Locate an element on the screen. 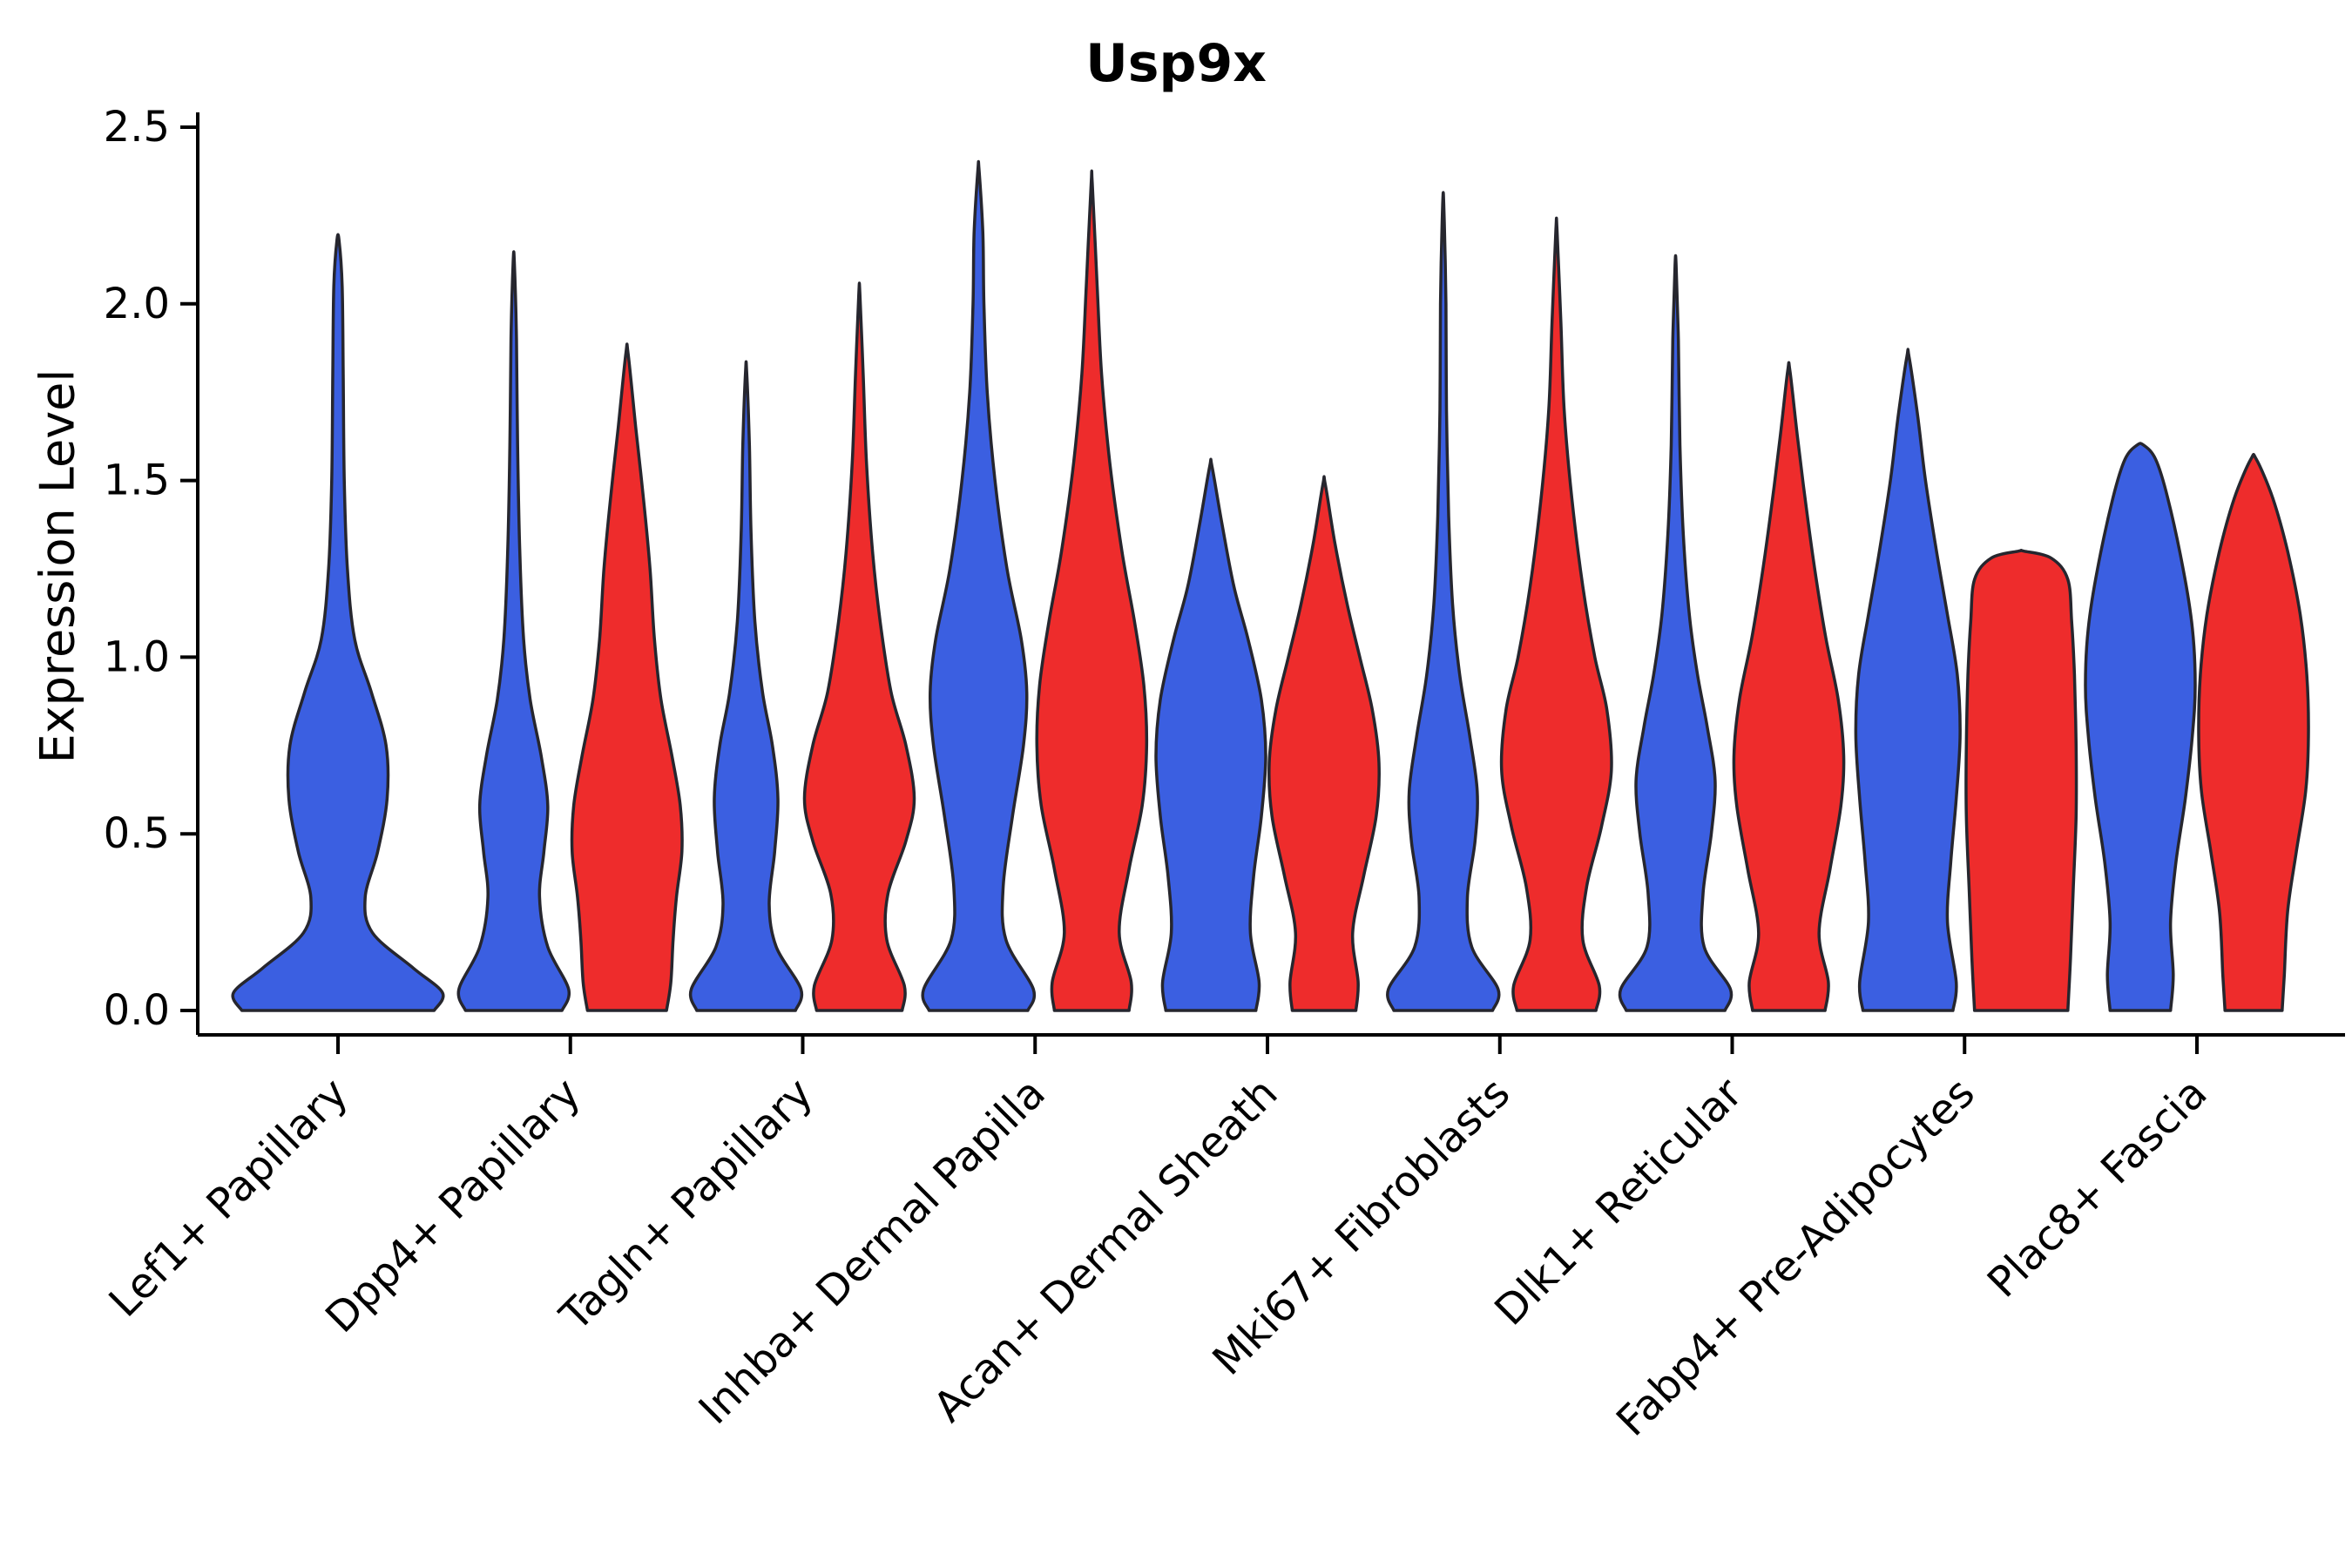 Image resolution: width=2352 pixels, height=1568 pixels. violin-blue-tagln-papillary is located at coordinates (746, 686).